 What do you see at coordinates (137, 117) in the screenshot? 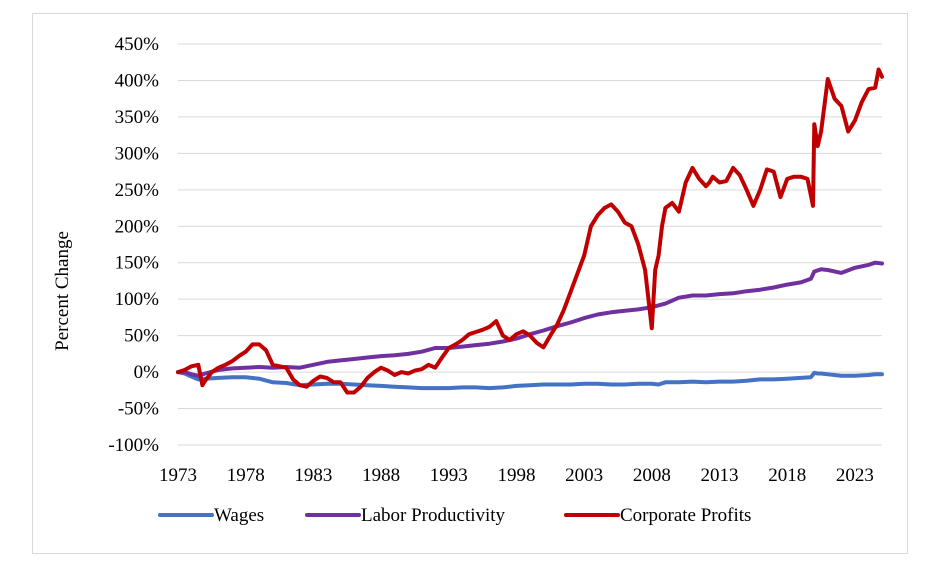
I see `y-tick-label: 350%` at bounding box center [137, 117].